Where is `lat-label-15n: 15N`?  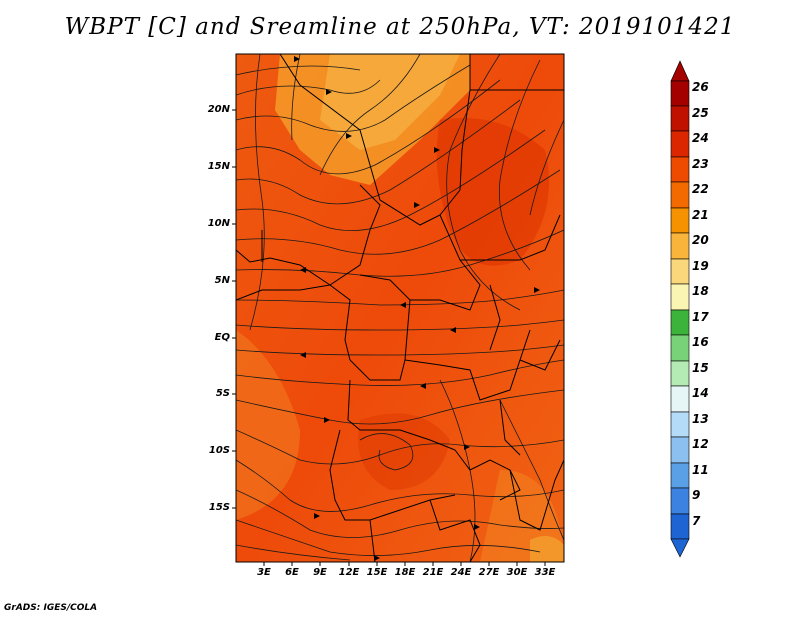 lat-label-15n: 15N is located at coordinates (218, 166).